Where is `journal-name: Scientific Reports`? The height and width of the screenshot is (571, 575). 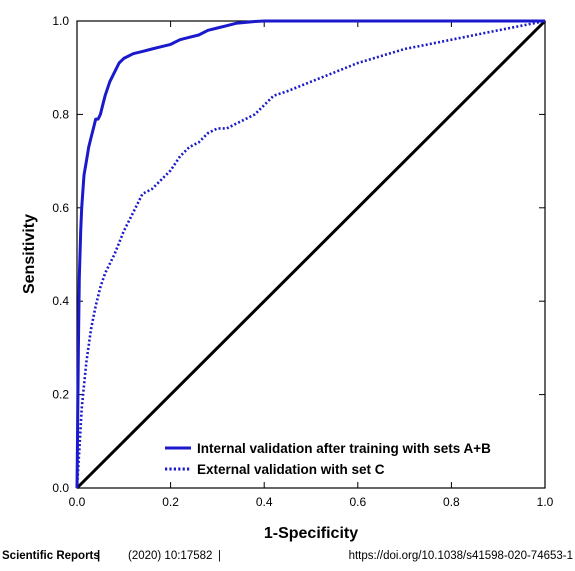 journal-name: Scientific Reports is located at coordinates (51, 556).